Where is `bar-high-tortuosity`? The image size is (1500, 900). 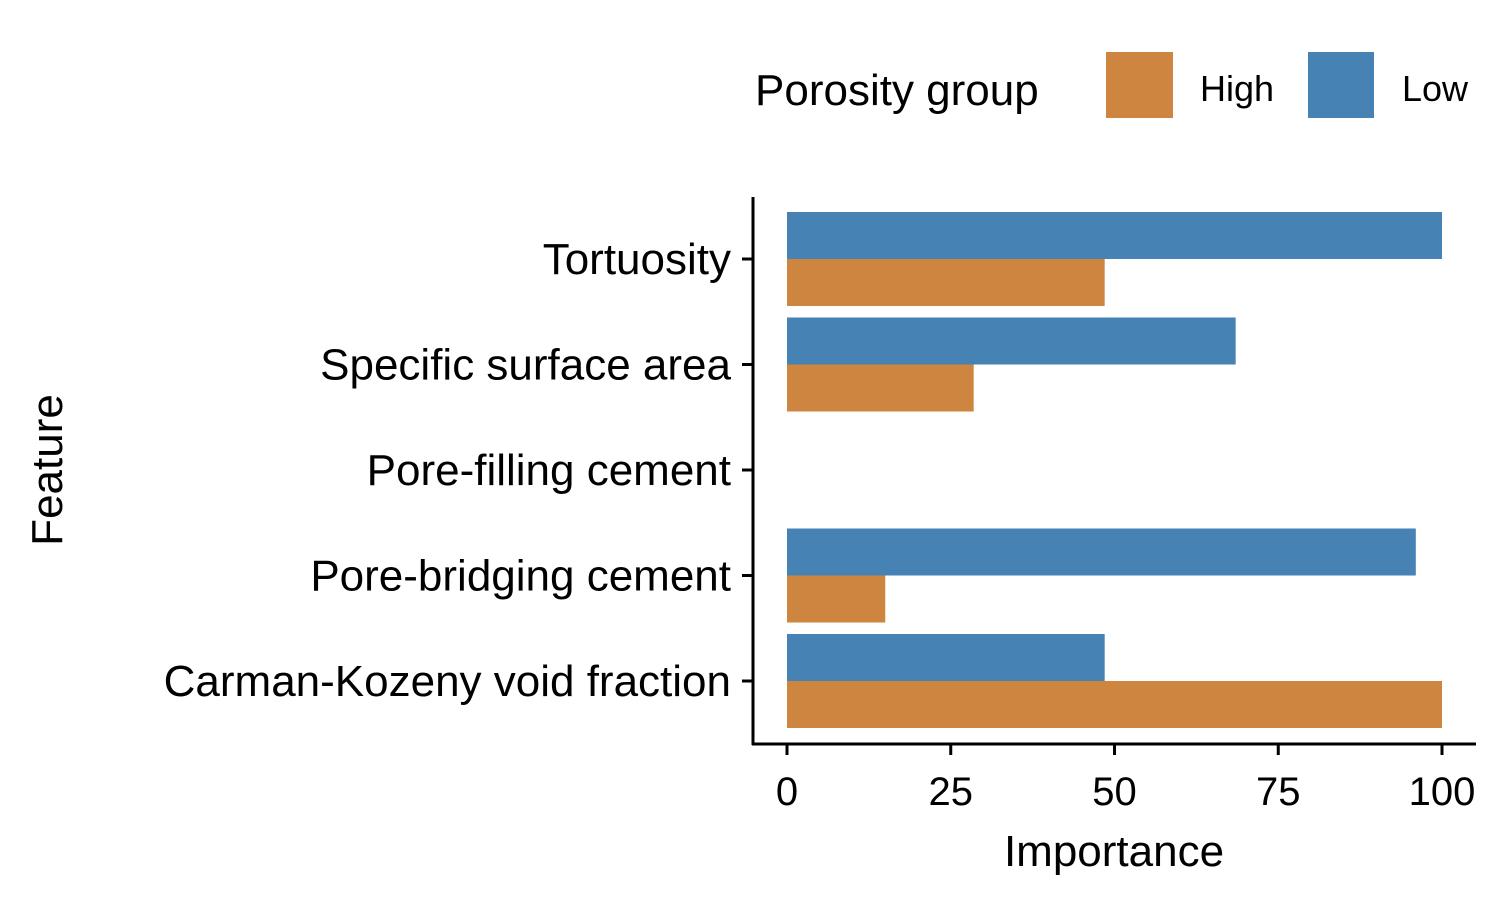 bar-high-tortuosity is located at coordinates (946, 282).